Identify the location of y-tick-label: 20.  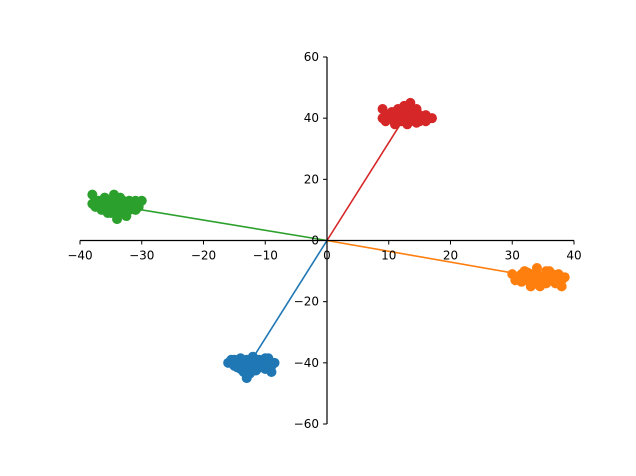
(311, 179).